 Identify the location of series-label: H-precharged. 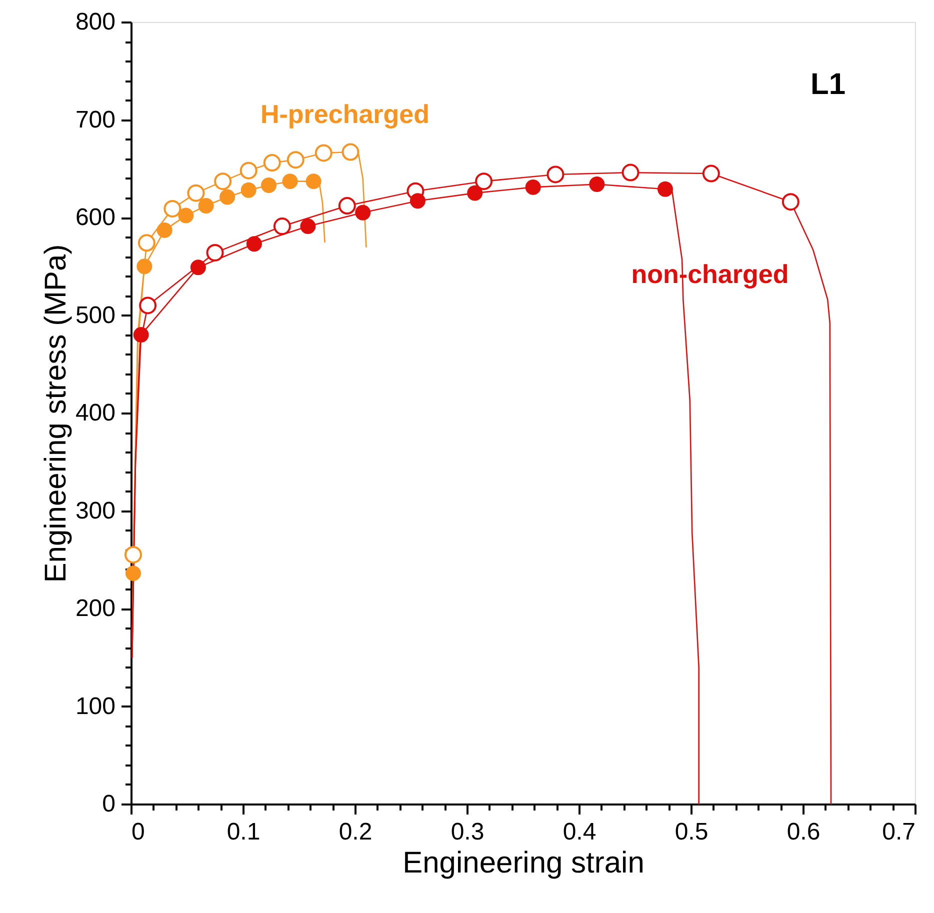
(345, 114).